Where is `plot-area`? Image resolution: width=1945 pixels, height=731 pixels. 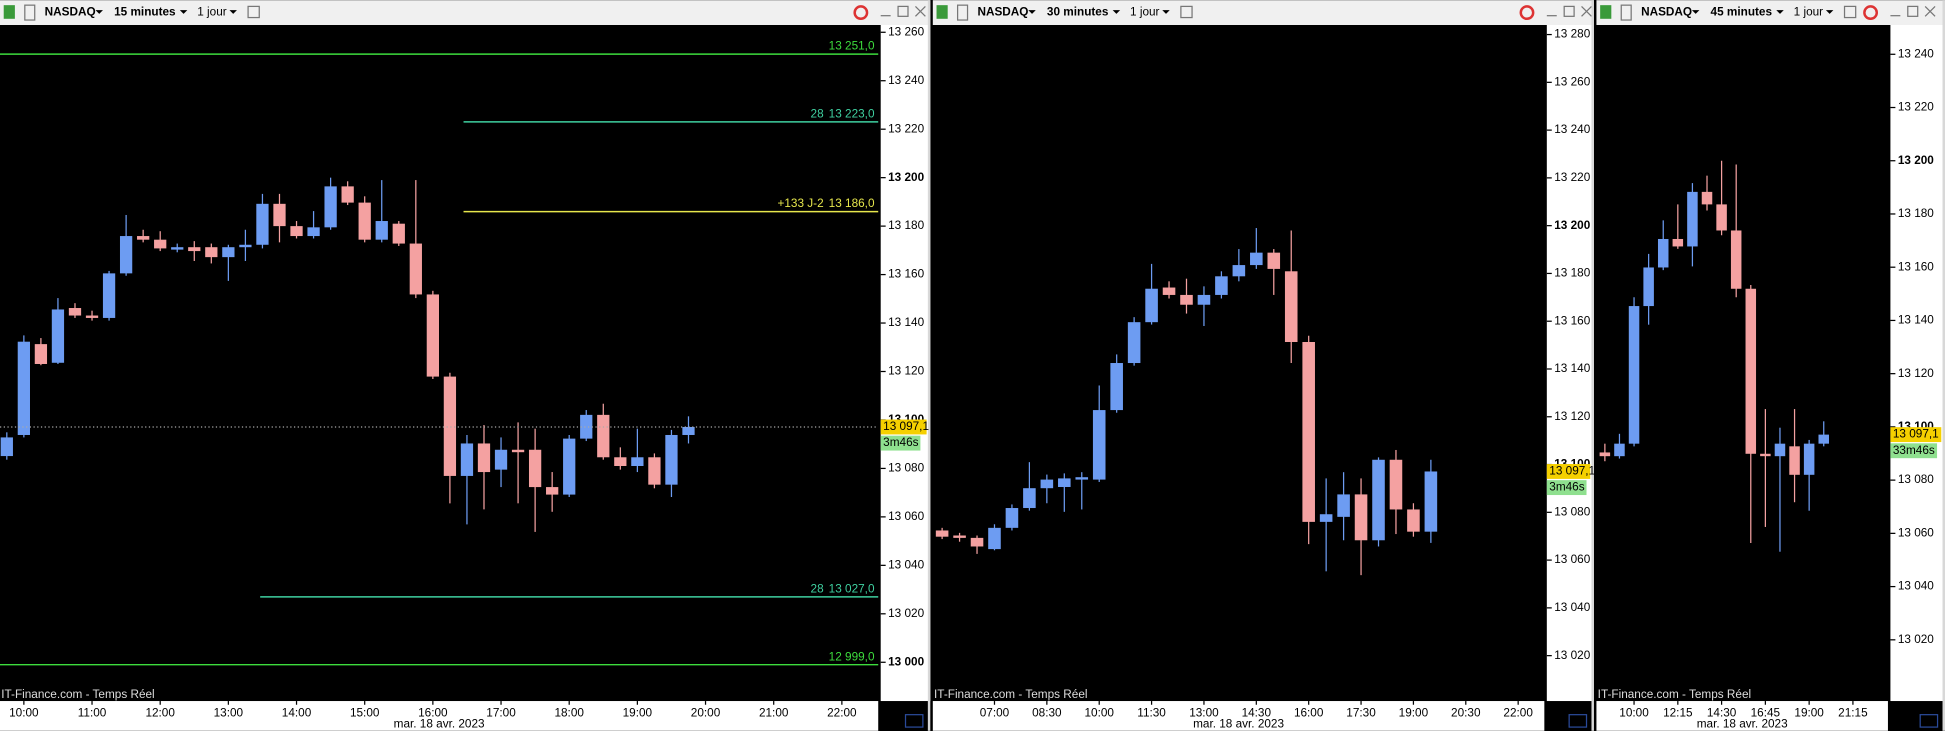 plot-area is located at coordinates (1742, 363).